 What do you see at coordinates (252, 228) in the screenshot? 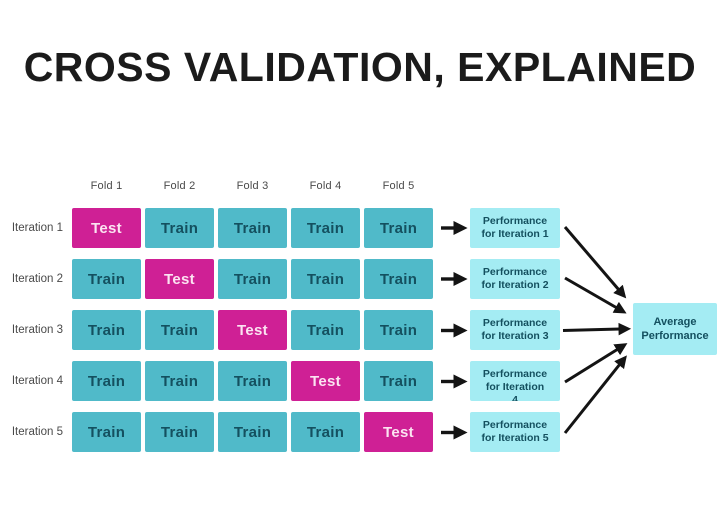
I see `grid-cell-1-3: Train` at bounding box center [252, 228].